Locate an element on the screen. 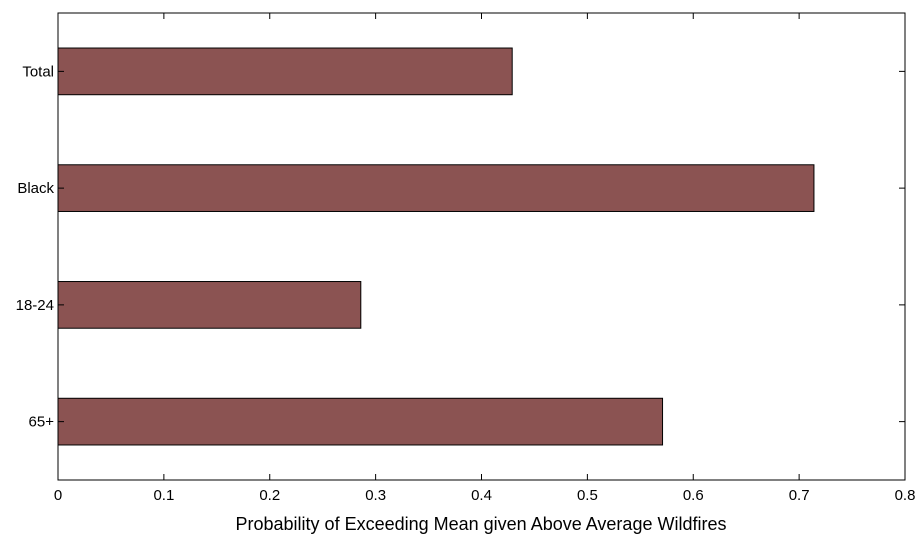 Image resolution: width=924 pixels, height=535 pixels. y-tick-label: 18-24 is located at coordinates (35, 305).